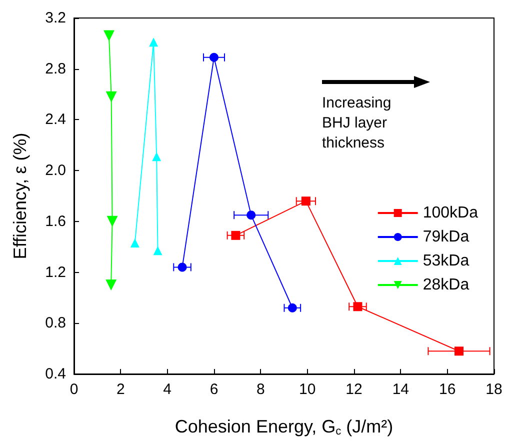 The height and width of the screenshot is (442, 513). What do you see at coordinates (446, 285) in the screenshot?
I see `legend-label: 28kDa` at bounding box center [446, 285].